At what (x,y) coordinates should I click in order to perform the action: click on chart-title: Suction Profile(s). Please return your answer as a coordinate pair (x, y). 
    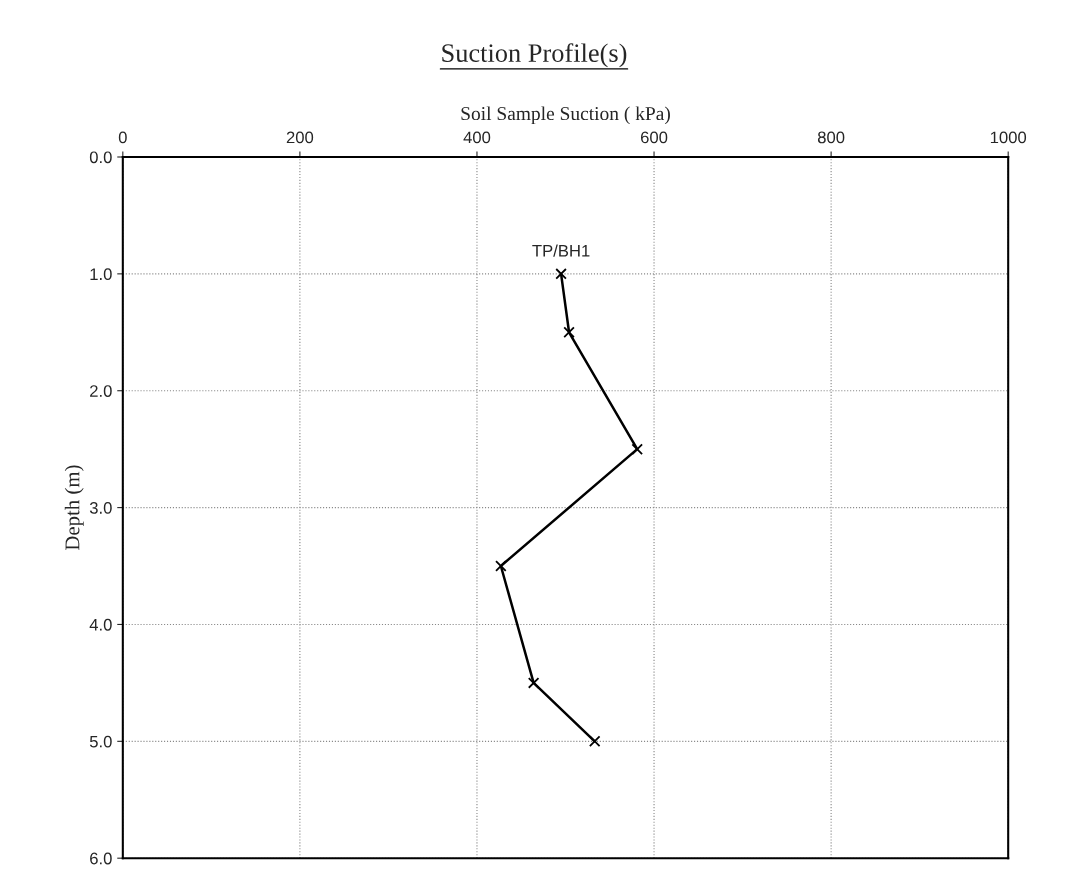
    Looking at the image, I should click on (534, 55).